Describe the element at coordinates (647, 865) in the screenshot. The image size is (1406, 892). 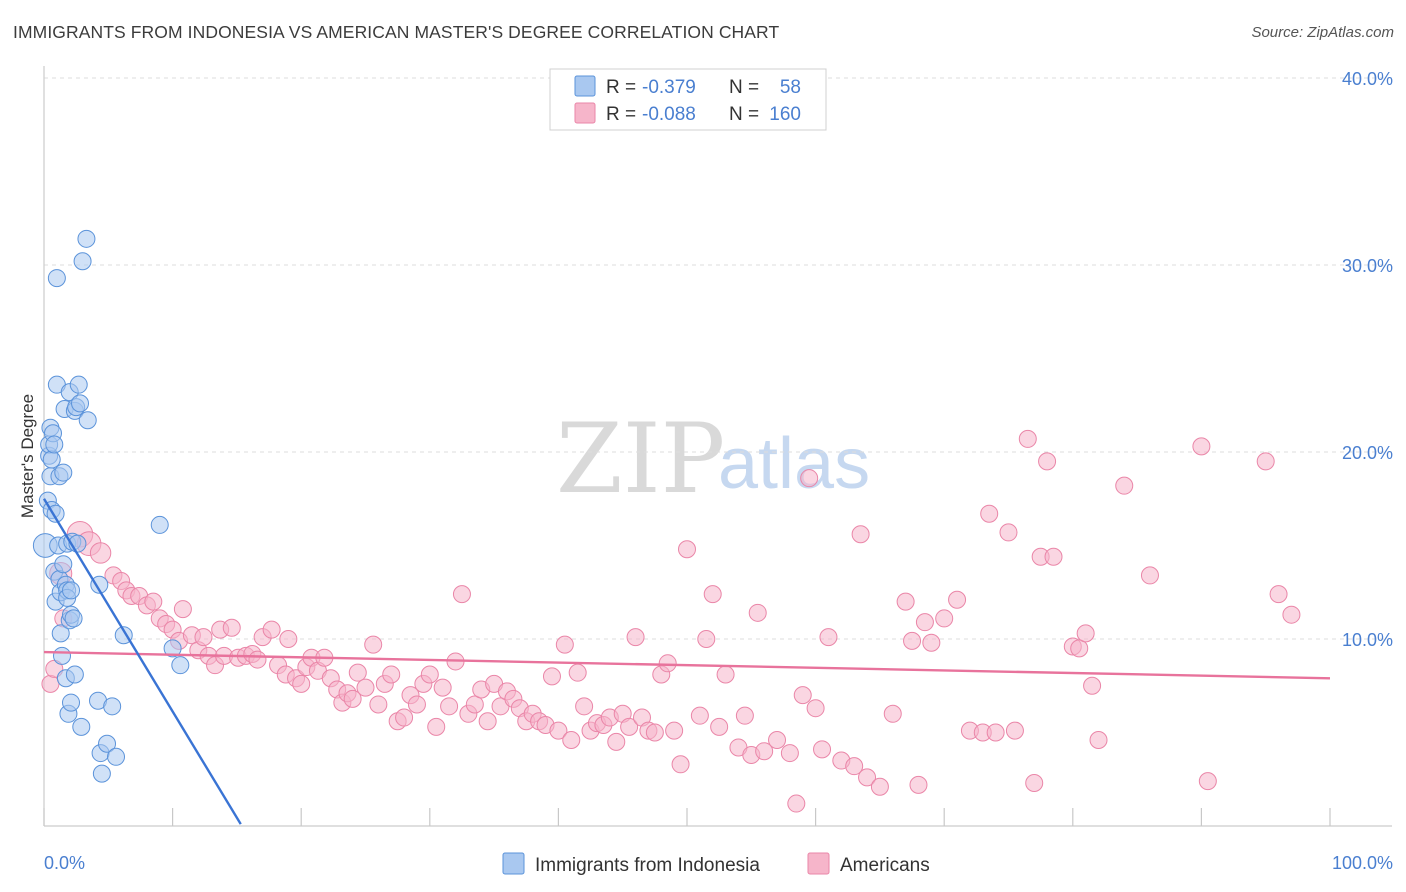
I see `bottom-legend-label-indonesia: Immigrants from Indonesia` at that location.